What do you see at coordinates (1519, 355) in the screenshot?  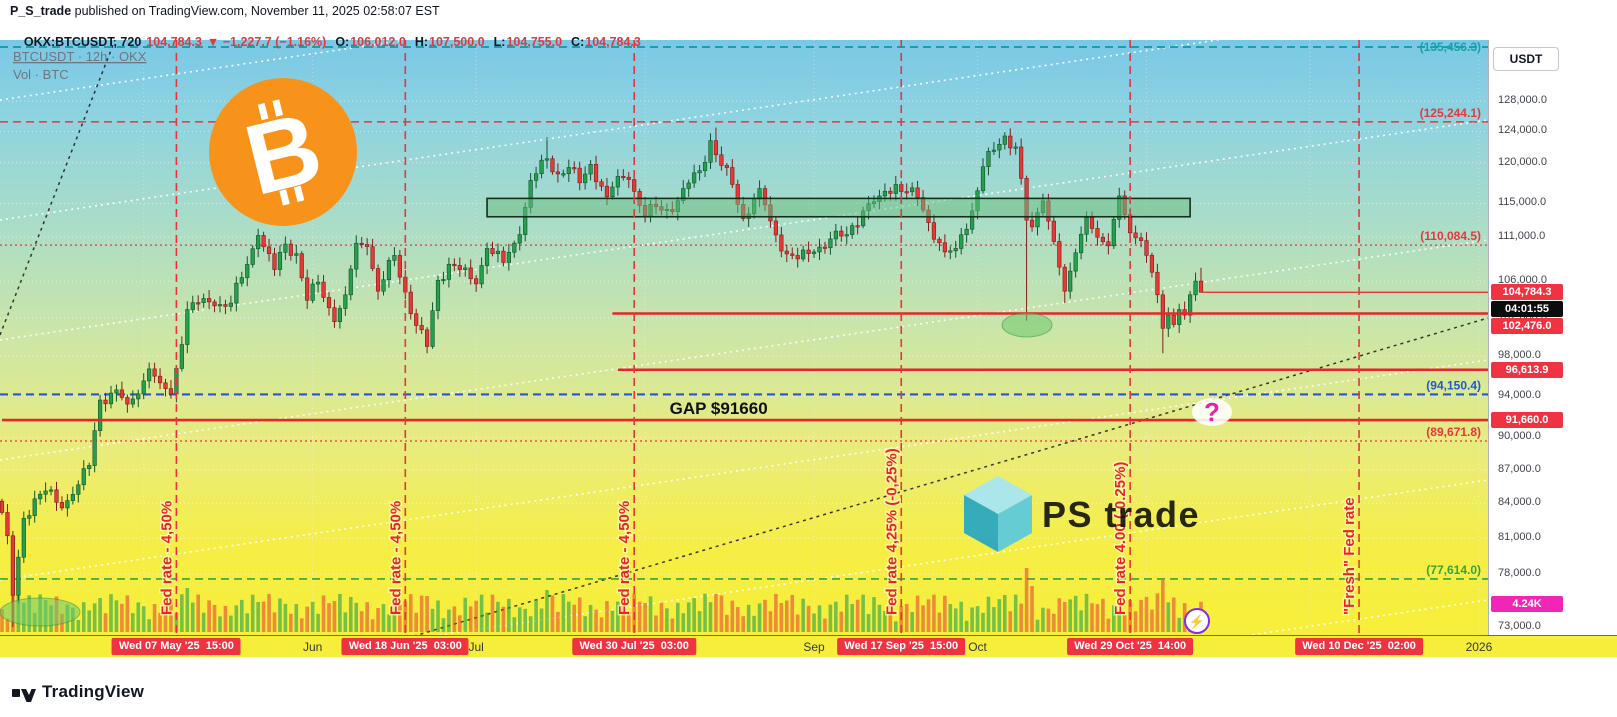 I see `price-tick: 98,000.0` at bounding box center [1519, 355].